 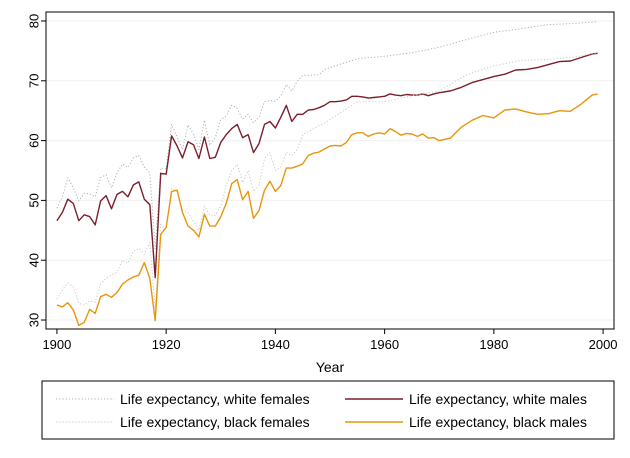 I want to click on legend-label-2: Life expectancy, white males, so click(x=498, y=399).